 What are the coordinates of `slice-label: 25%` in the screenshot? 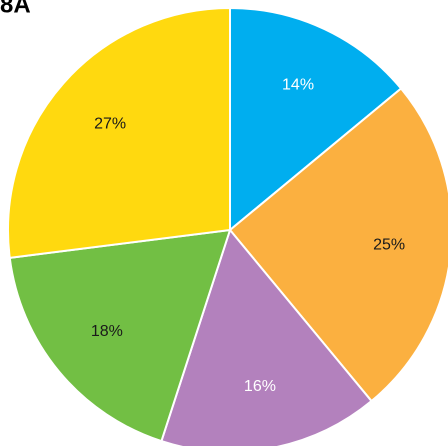 It's located at (389, 244).